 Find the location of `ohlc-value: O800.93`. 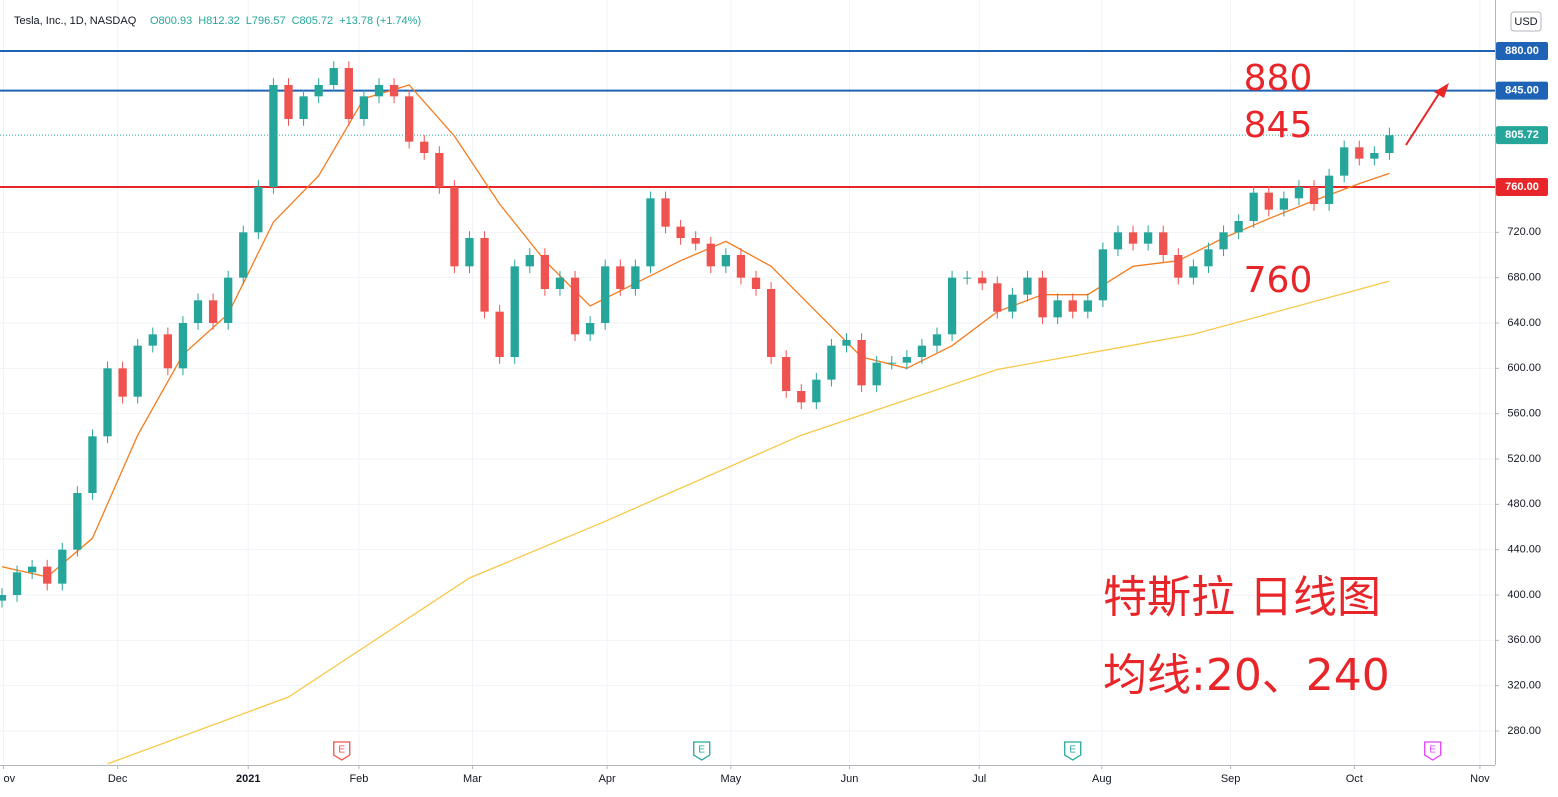

ohlc-value: O800.93 is located at coordinates (171, 21).